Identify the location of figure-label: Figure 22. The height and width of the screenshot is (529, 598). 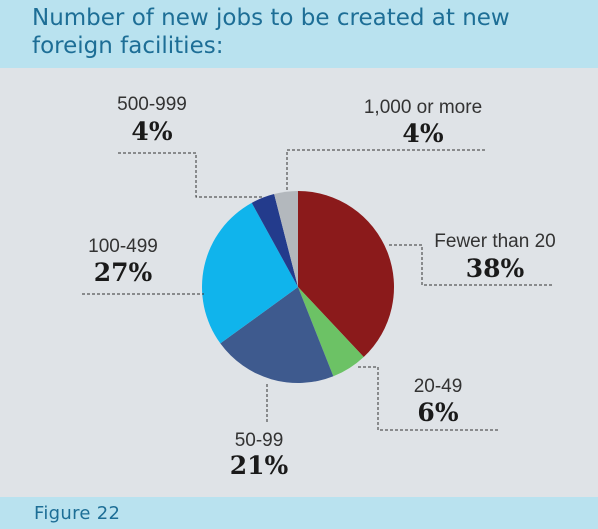
(77, 513).